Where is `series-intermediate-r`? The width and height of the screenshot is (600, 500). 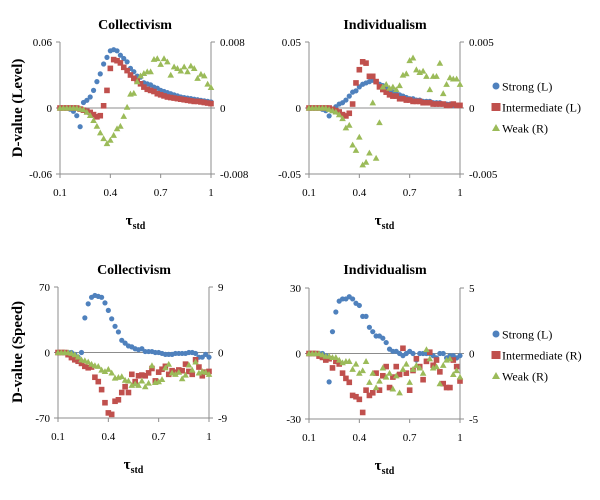
series-intermediate-r is located at coordinates (384, 380).